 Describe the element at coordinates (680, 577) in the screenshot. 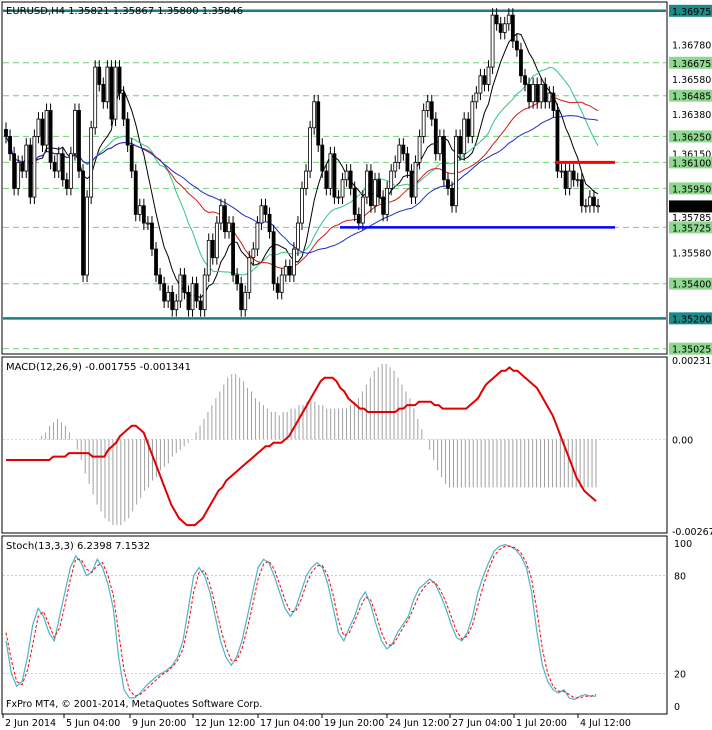

I see `stoch-axis-label: 80` at that location.